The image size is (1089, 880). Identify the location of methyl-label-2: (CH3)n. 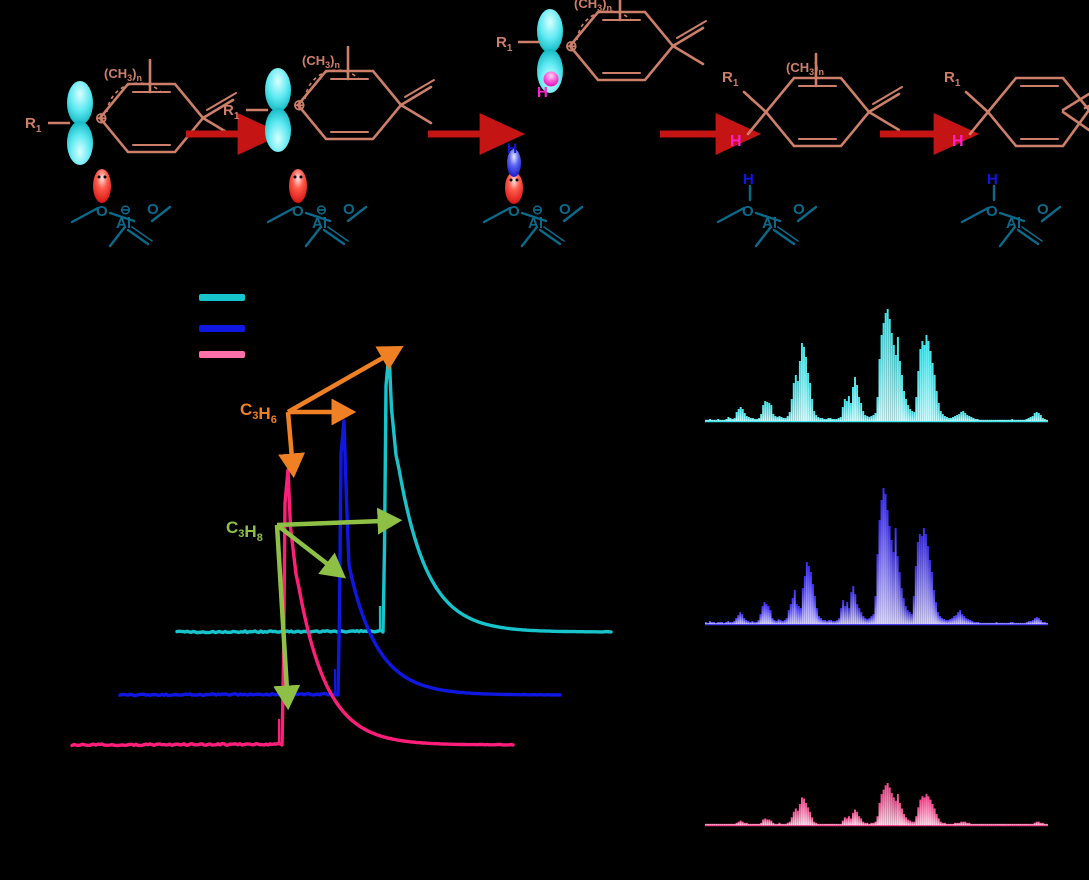
(321, 61).